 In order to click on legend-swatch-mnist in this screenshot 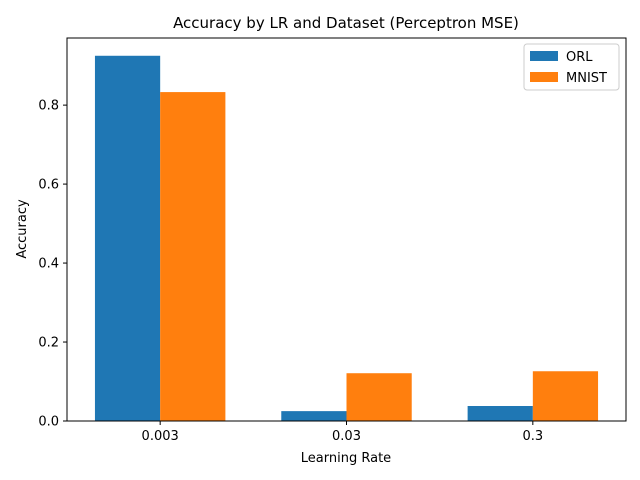, I will do `click(544, 77)`.